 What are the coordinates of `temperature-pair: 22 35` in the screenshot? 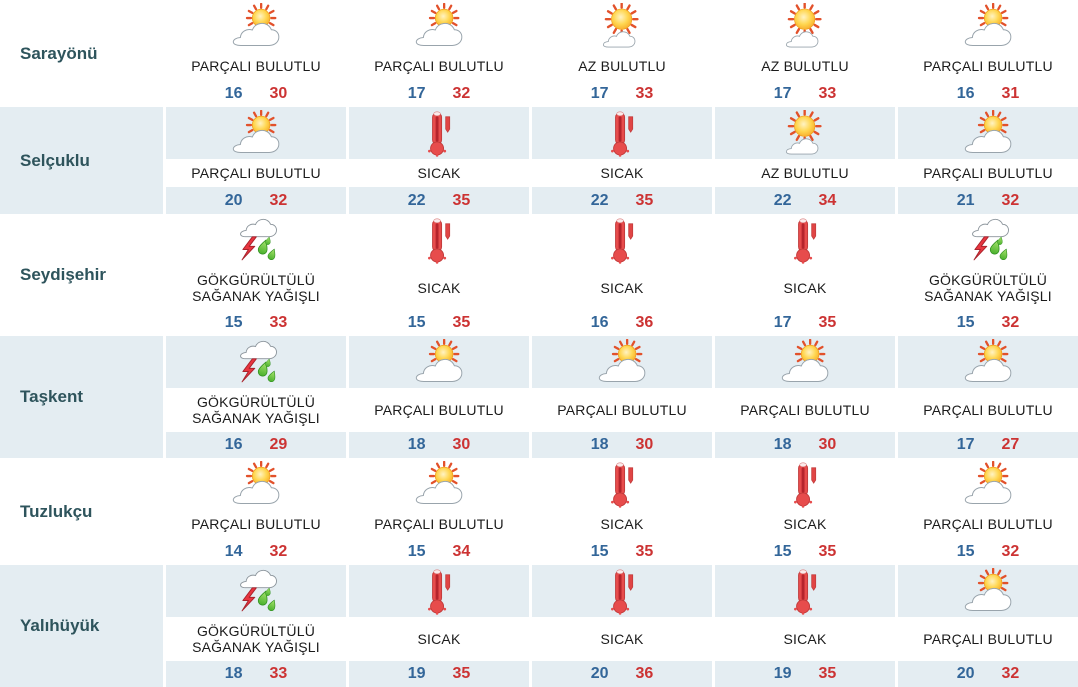 It's located at (439, 200).